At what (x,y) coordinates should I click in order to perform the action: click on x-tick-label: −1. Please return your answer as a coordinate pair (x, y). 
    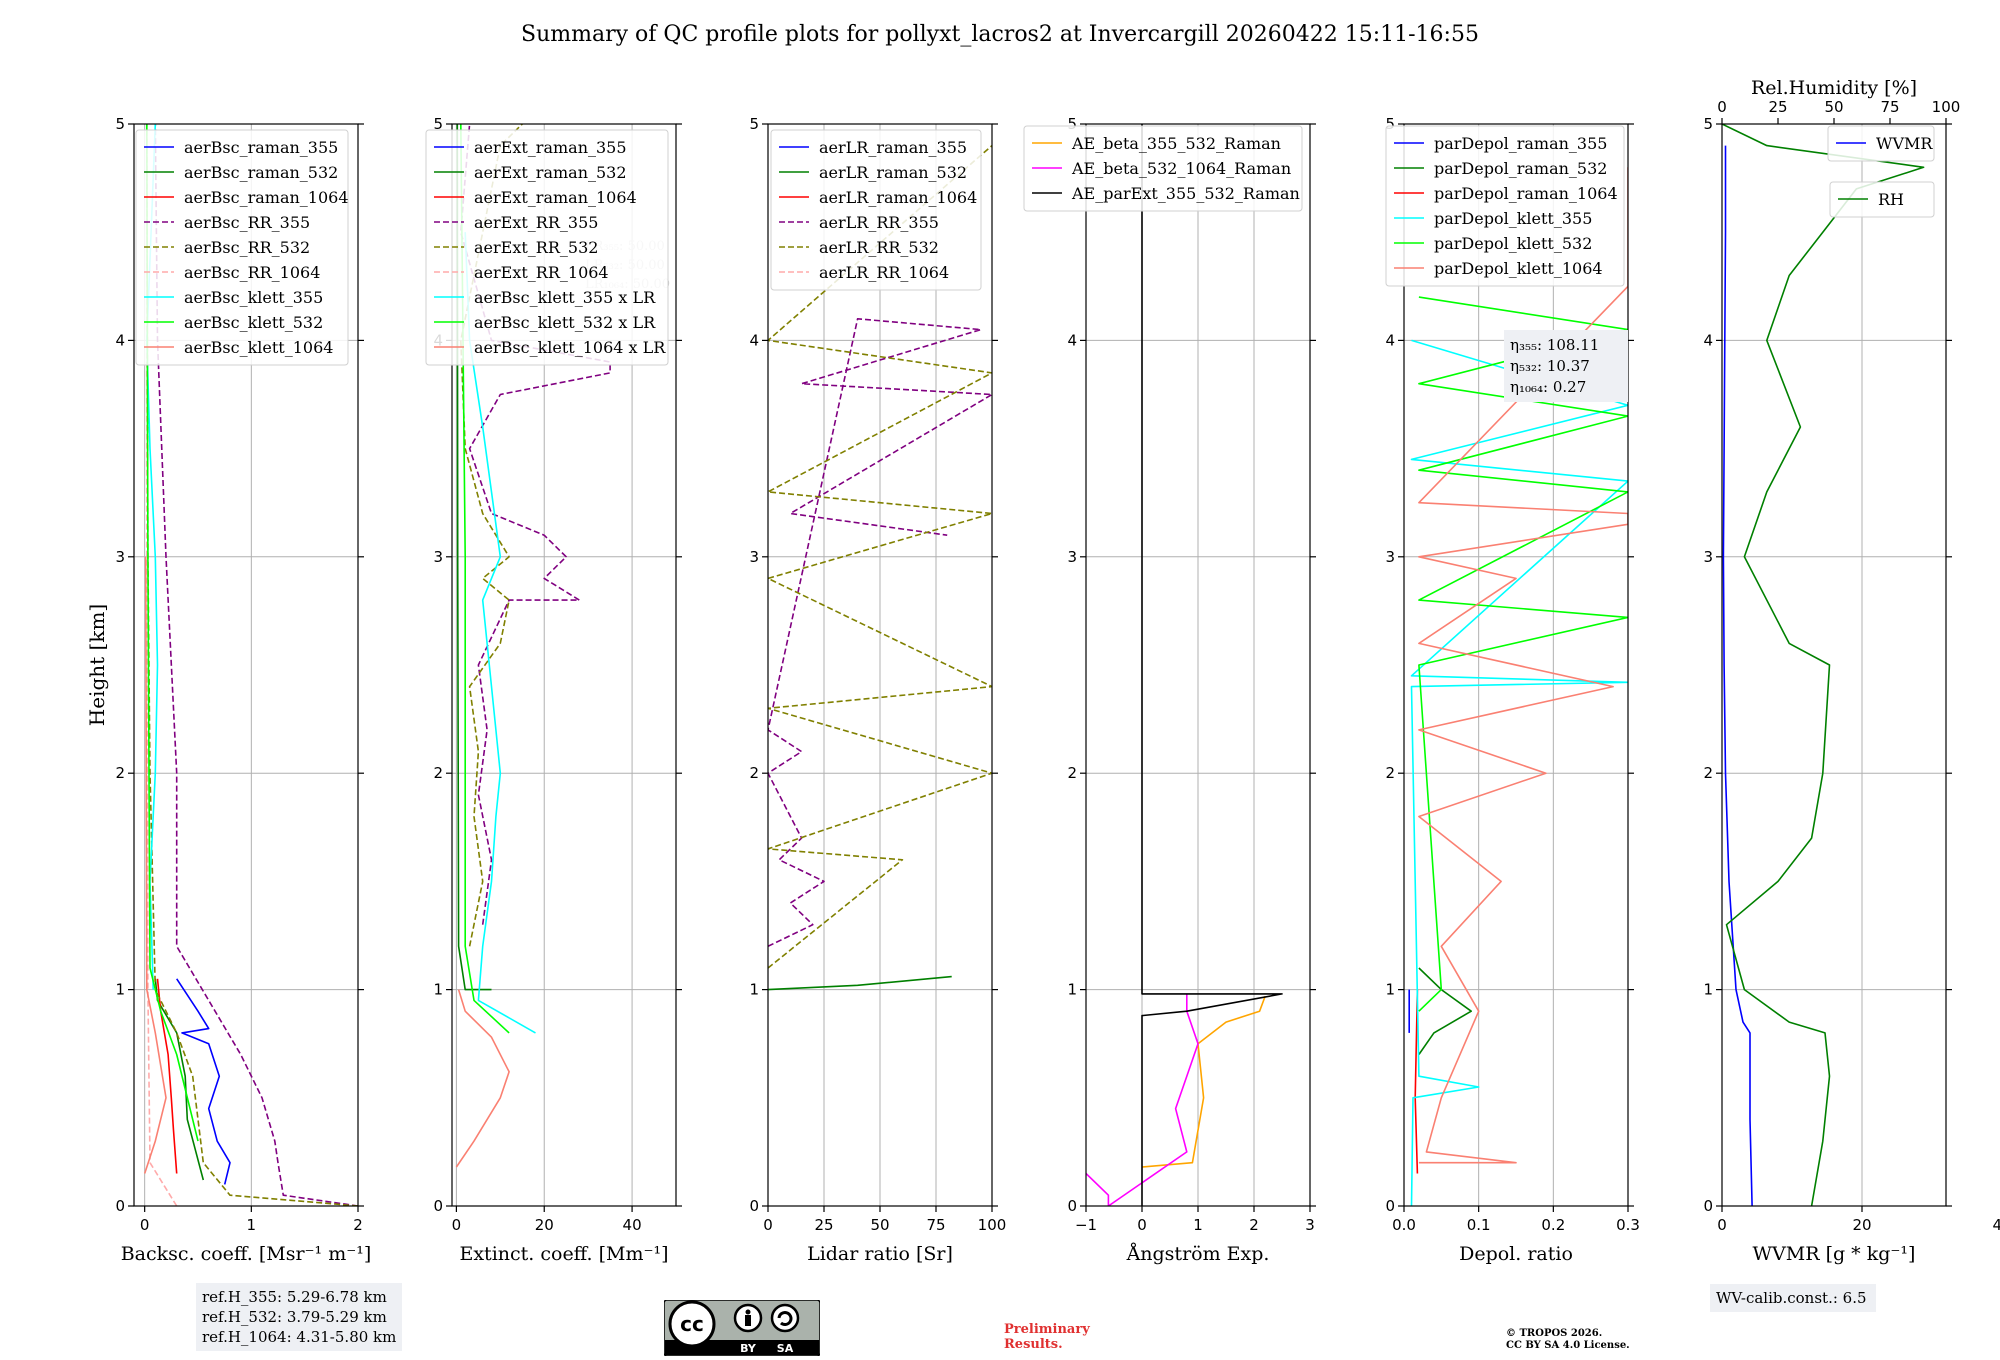
    Looking at the image, I should click on (1086, 1225).